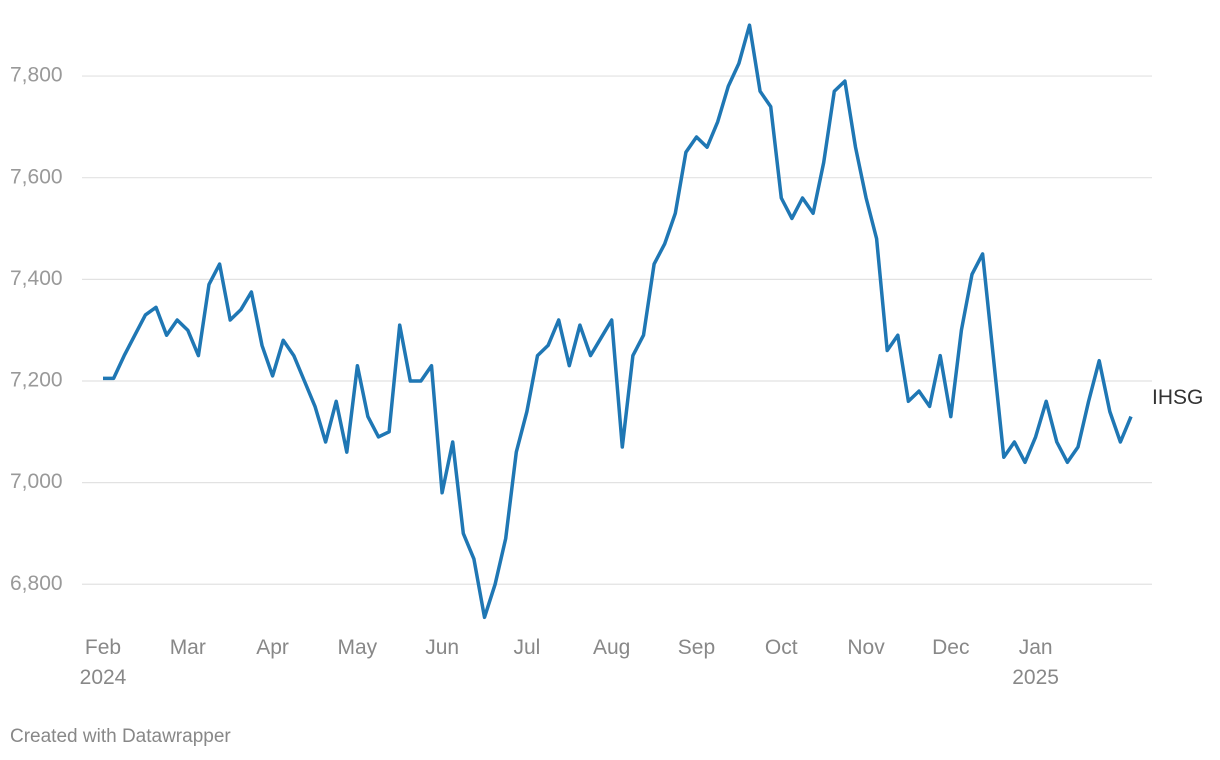 The width and height of the screenshot is (1220, 760). What do you see at coordinates (272, 647) in the screenshot?
I see `x-tick-label: Apr` at bounding box center [272, 647].